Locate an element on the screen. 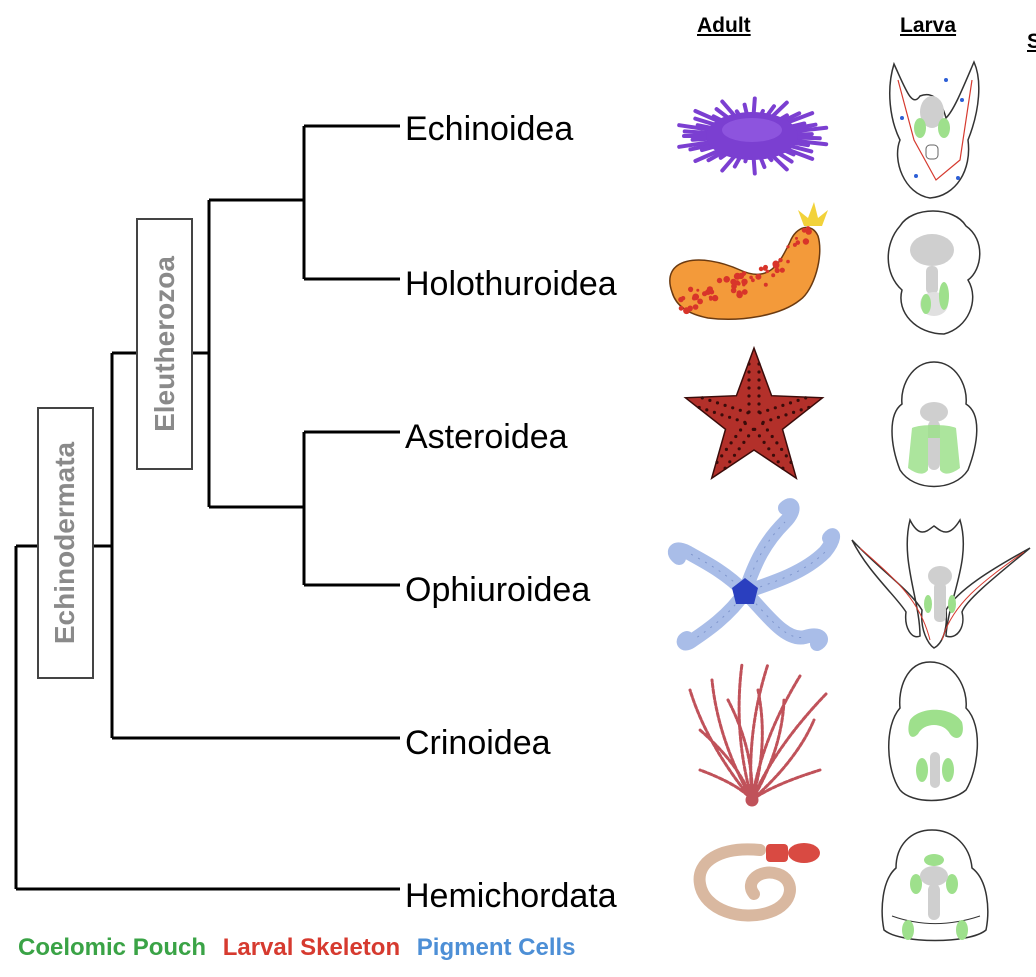  clade-box-eleutherozoa: Eleutherozoa is located at coordinates (164, 344).